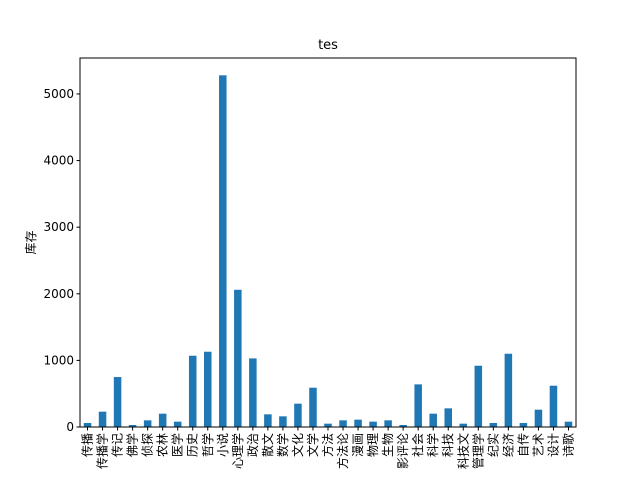  I want to click on x-tick-label: 政治, so click(253, 445).